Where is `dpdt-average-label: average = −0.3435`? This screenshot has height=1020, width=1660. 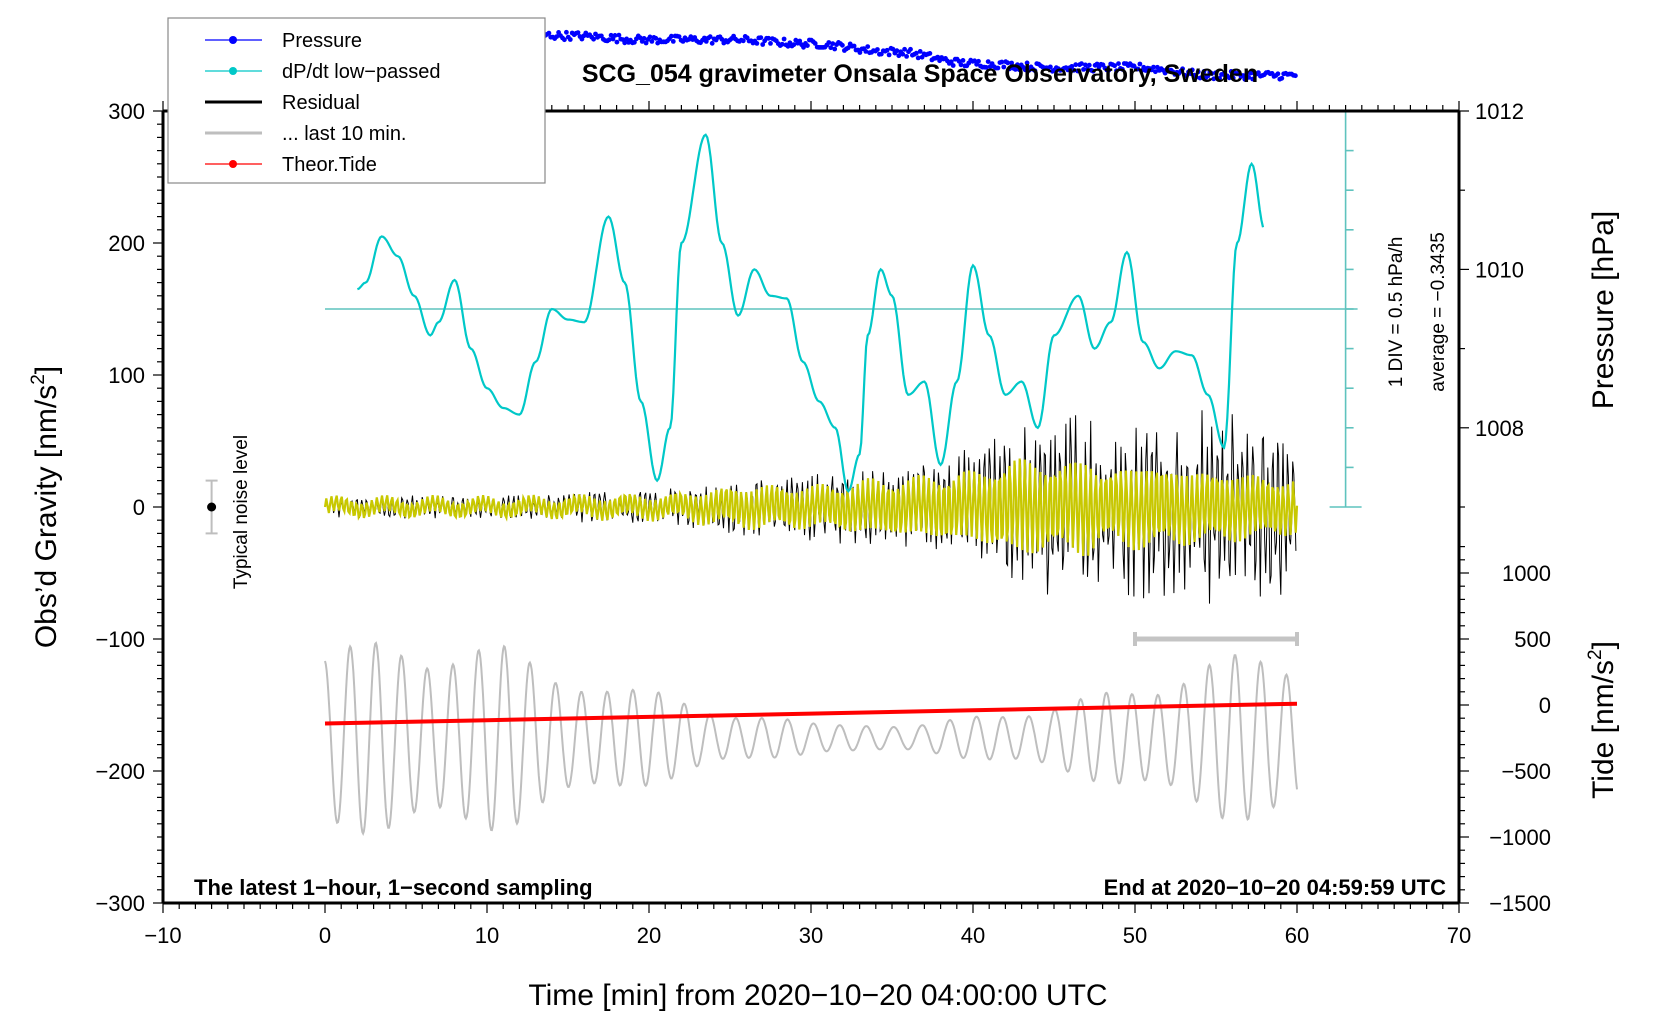
dpdt-average-label: average = −0.3435 is located at coordinates (1438, 312).